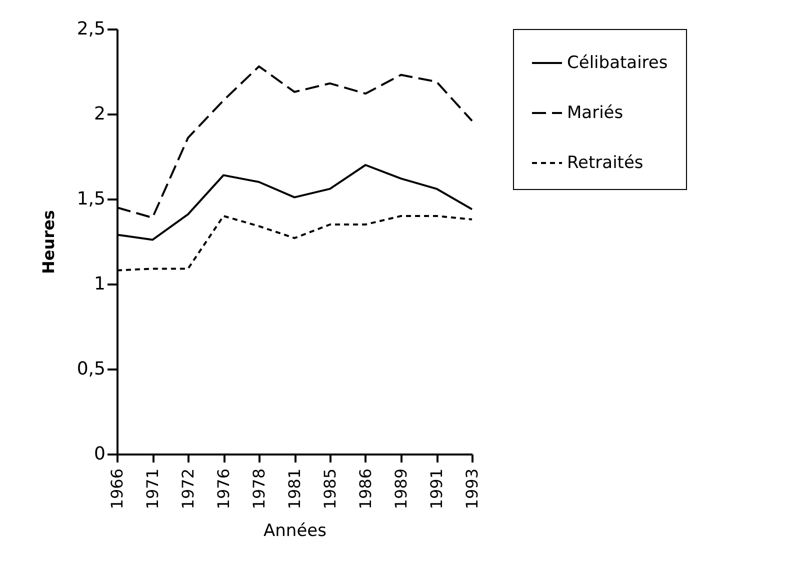 Image resolution: width=797 pixels, height=579 pixels. What do you see at coordinates (48, 242) in the screenshot?
I see `y-axis-title: Heures` at bounding box center [48, 242].